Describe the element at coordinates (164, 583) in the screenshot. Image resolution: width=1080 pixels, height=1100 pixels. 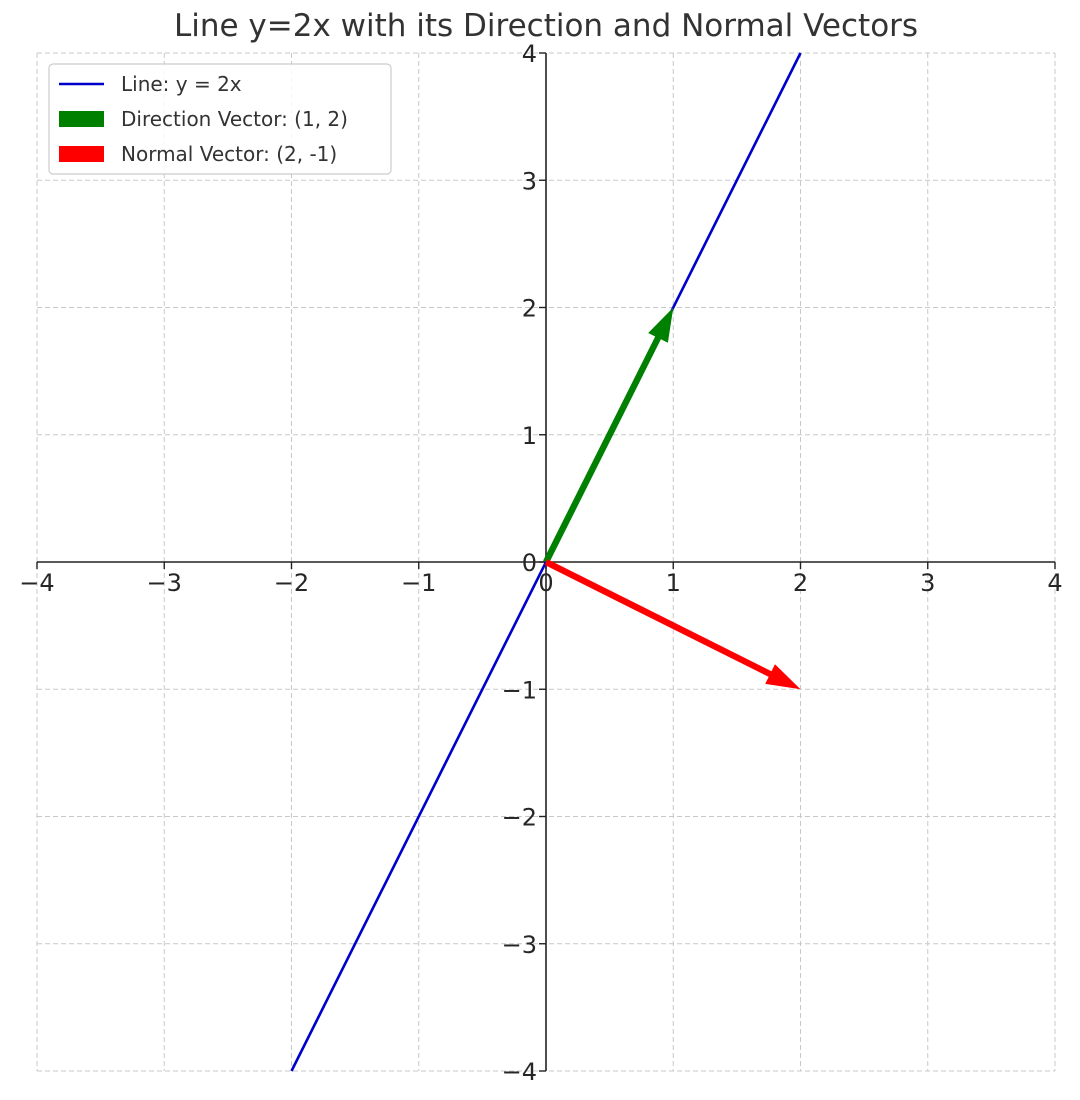
I see `x-tick-label: −3` at that location.